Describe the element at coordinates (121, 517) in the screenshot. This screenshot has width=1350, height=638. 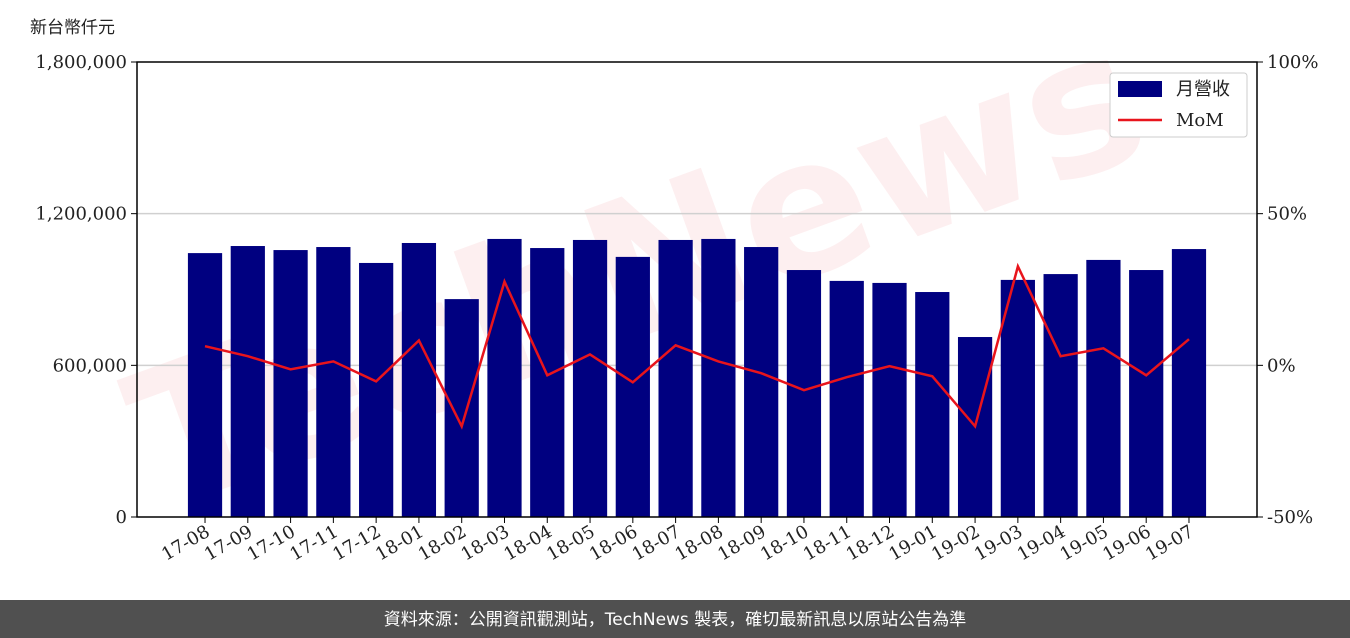
I see `y-tick-label: 0` at that location.